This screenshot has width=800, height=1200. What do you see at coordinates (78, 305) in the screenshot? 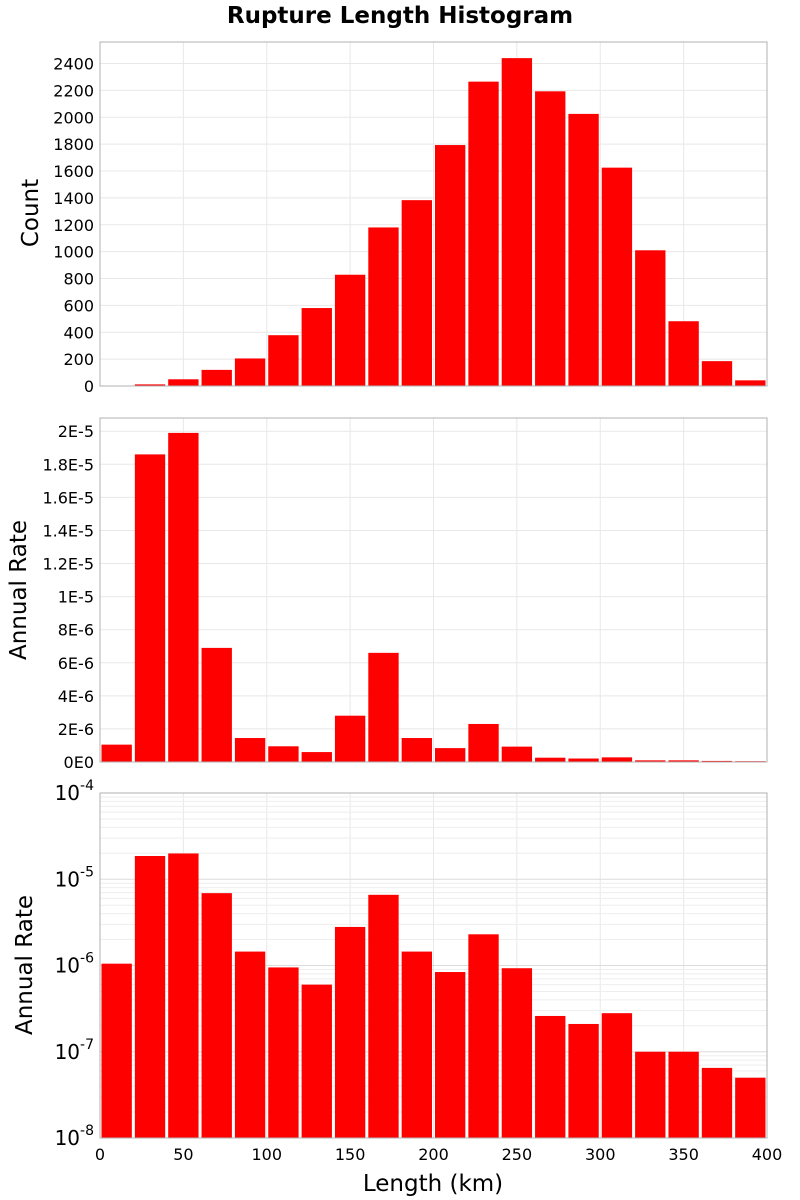
I see `y-tick-label: 600` at bounding box center [78, 305].